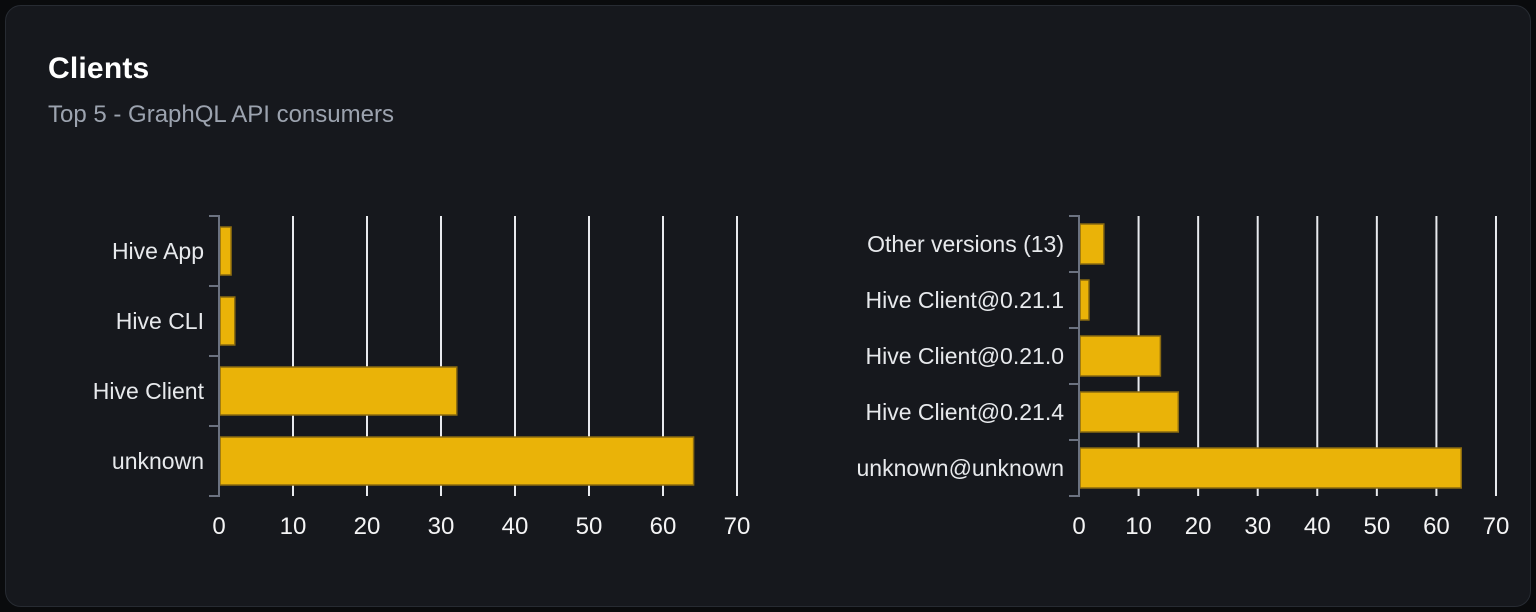 The width and height of the screenshot is (1536, 612). I want to click on category-label: Other versions (13), so click(965, 244).